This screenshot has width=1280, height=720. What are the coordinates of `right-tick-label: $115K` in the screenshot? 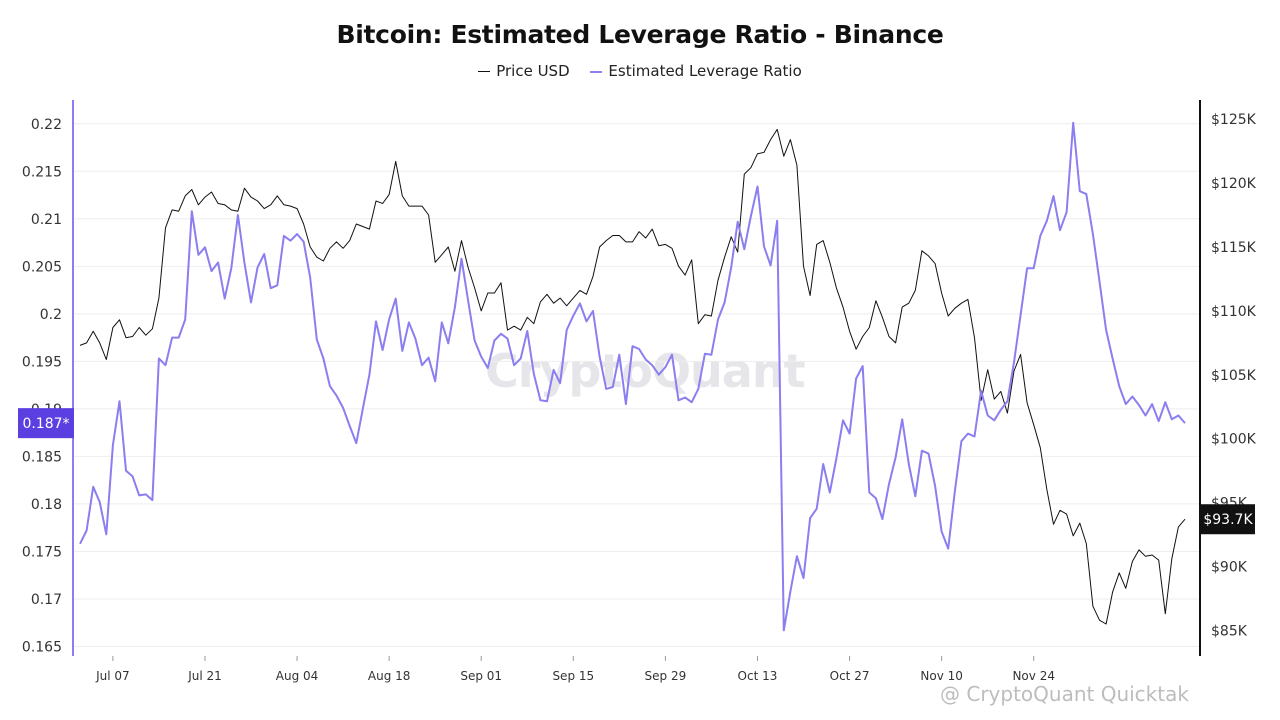 It's located at (1234, 248).